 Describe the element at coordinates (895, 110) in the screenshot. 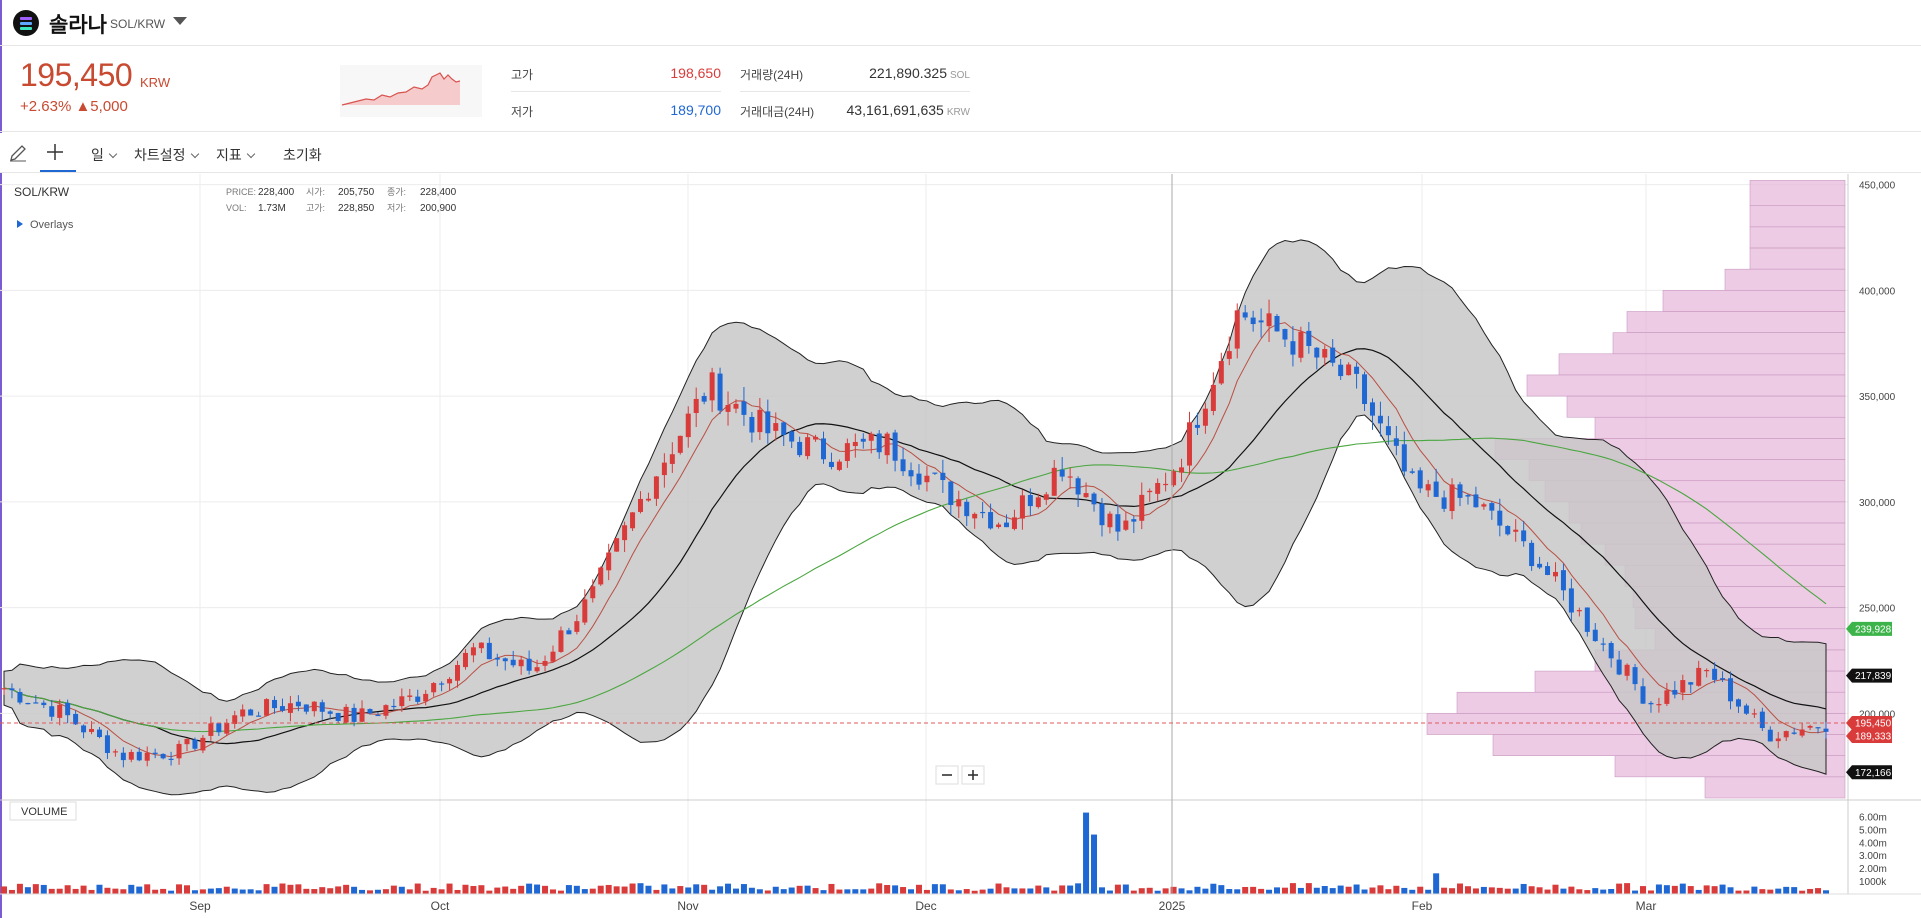

I see `amount-value: 43,161,691,635` at that location.